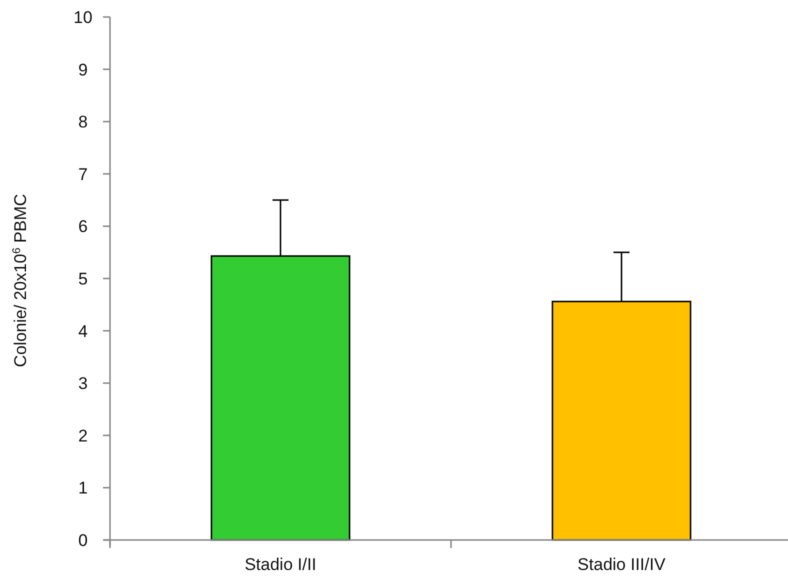 This screenshot has width=788, height=580. What do you see at coordinates (83, 488) in the screenshot?
I see `y-tick-label: 1` at bounding box center [83, 488].